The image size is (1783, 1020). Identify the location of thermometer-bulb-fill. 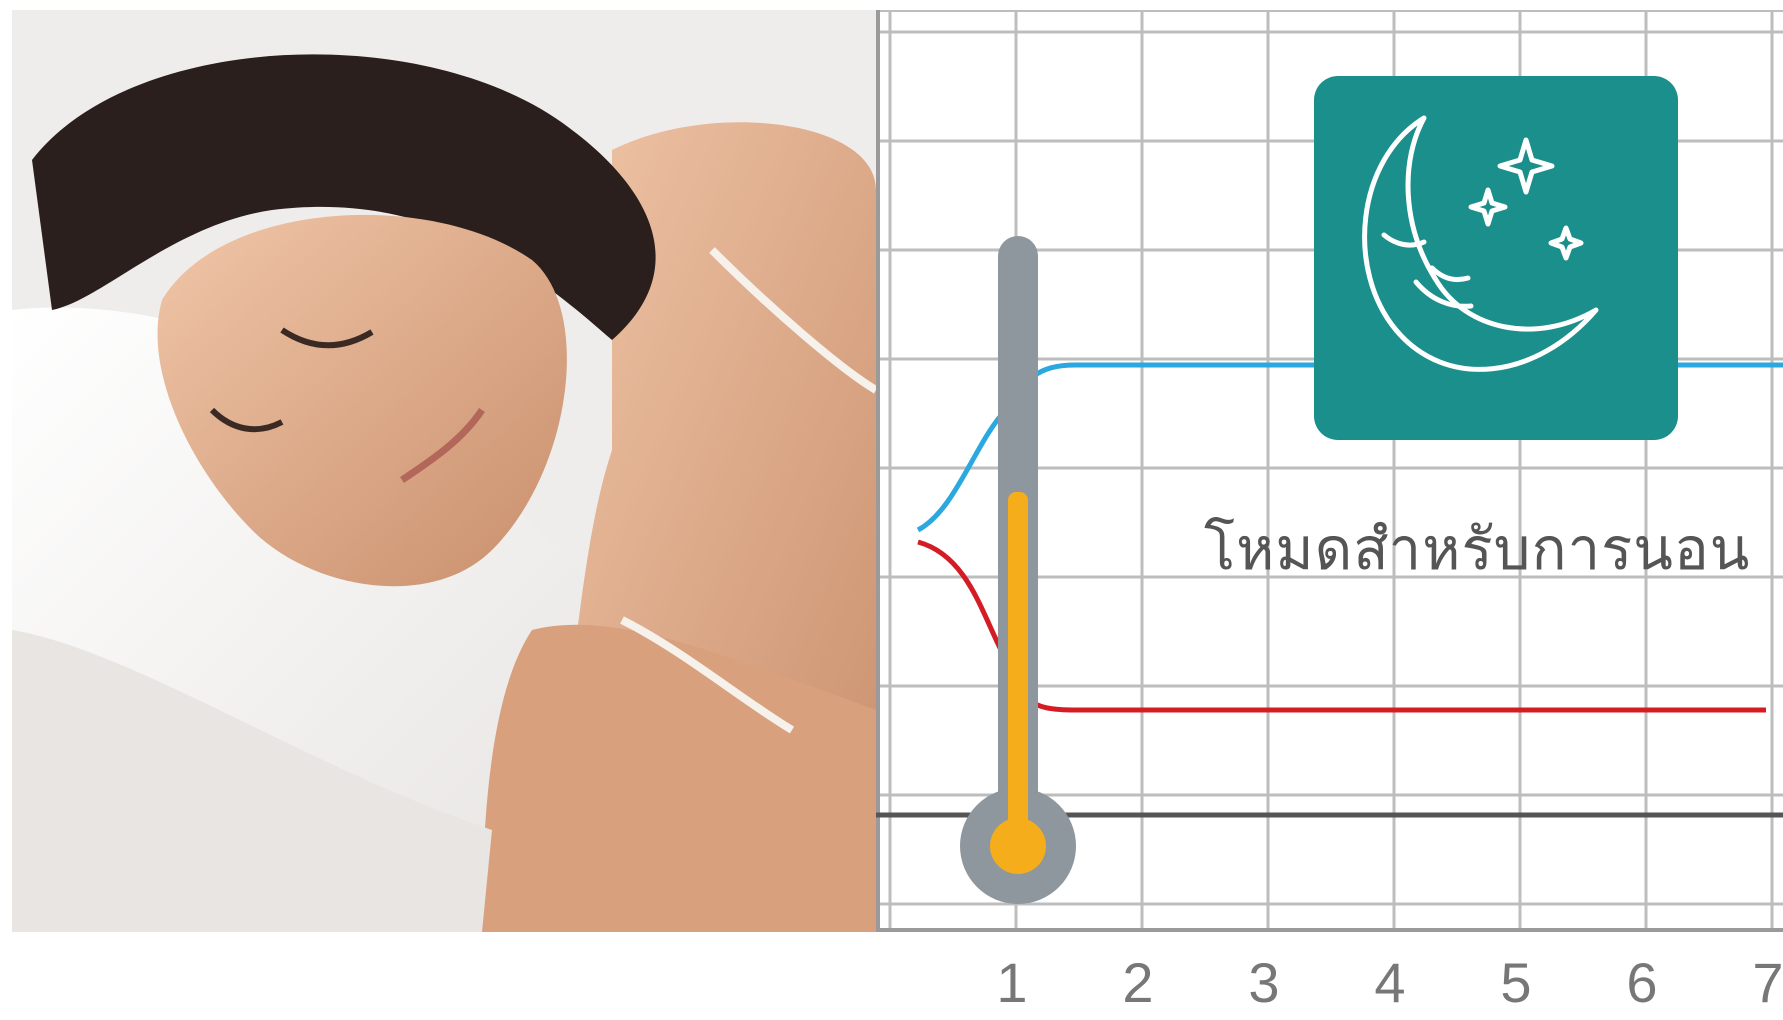
(1018, 846).